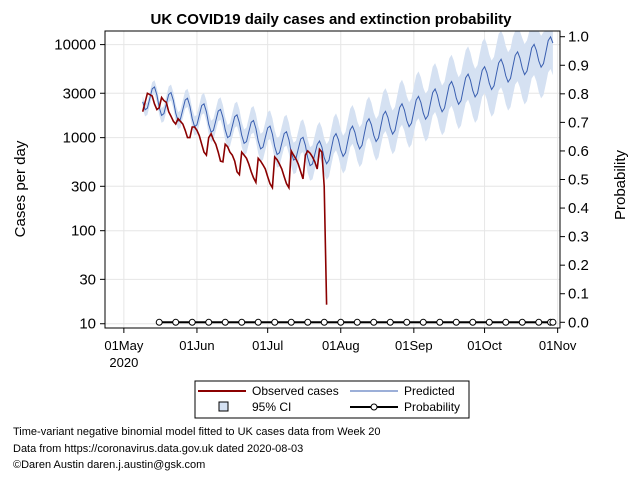  I want to click on y-right-tick-label: 0.6, so click(578, 151).